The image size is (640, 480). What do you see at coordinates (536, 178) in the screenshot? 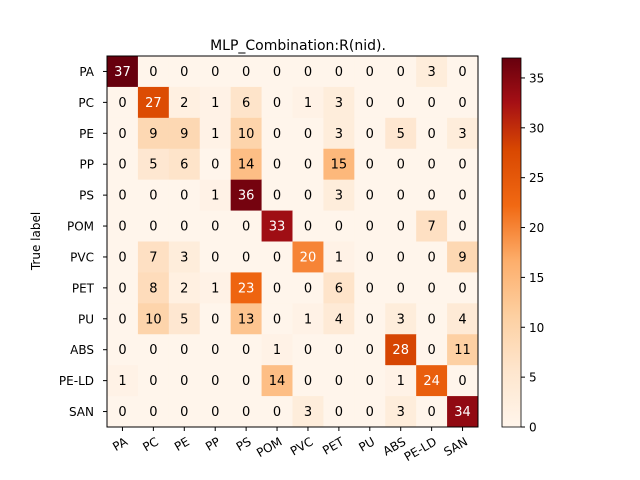
I see `colorbar-tick-label: 25` at bounding box center [536, 178].